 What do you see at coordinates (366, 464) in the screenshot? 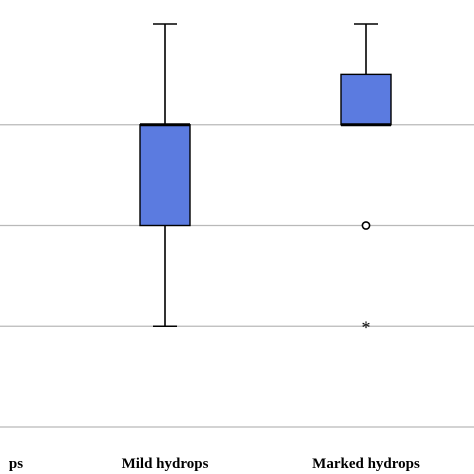
I see `x-tick-label-2: Marked hydrops` at bounding box center [366, 464].